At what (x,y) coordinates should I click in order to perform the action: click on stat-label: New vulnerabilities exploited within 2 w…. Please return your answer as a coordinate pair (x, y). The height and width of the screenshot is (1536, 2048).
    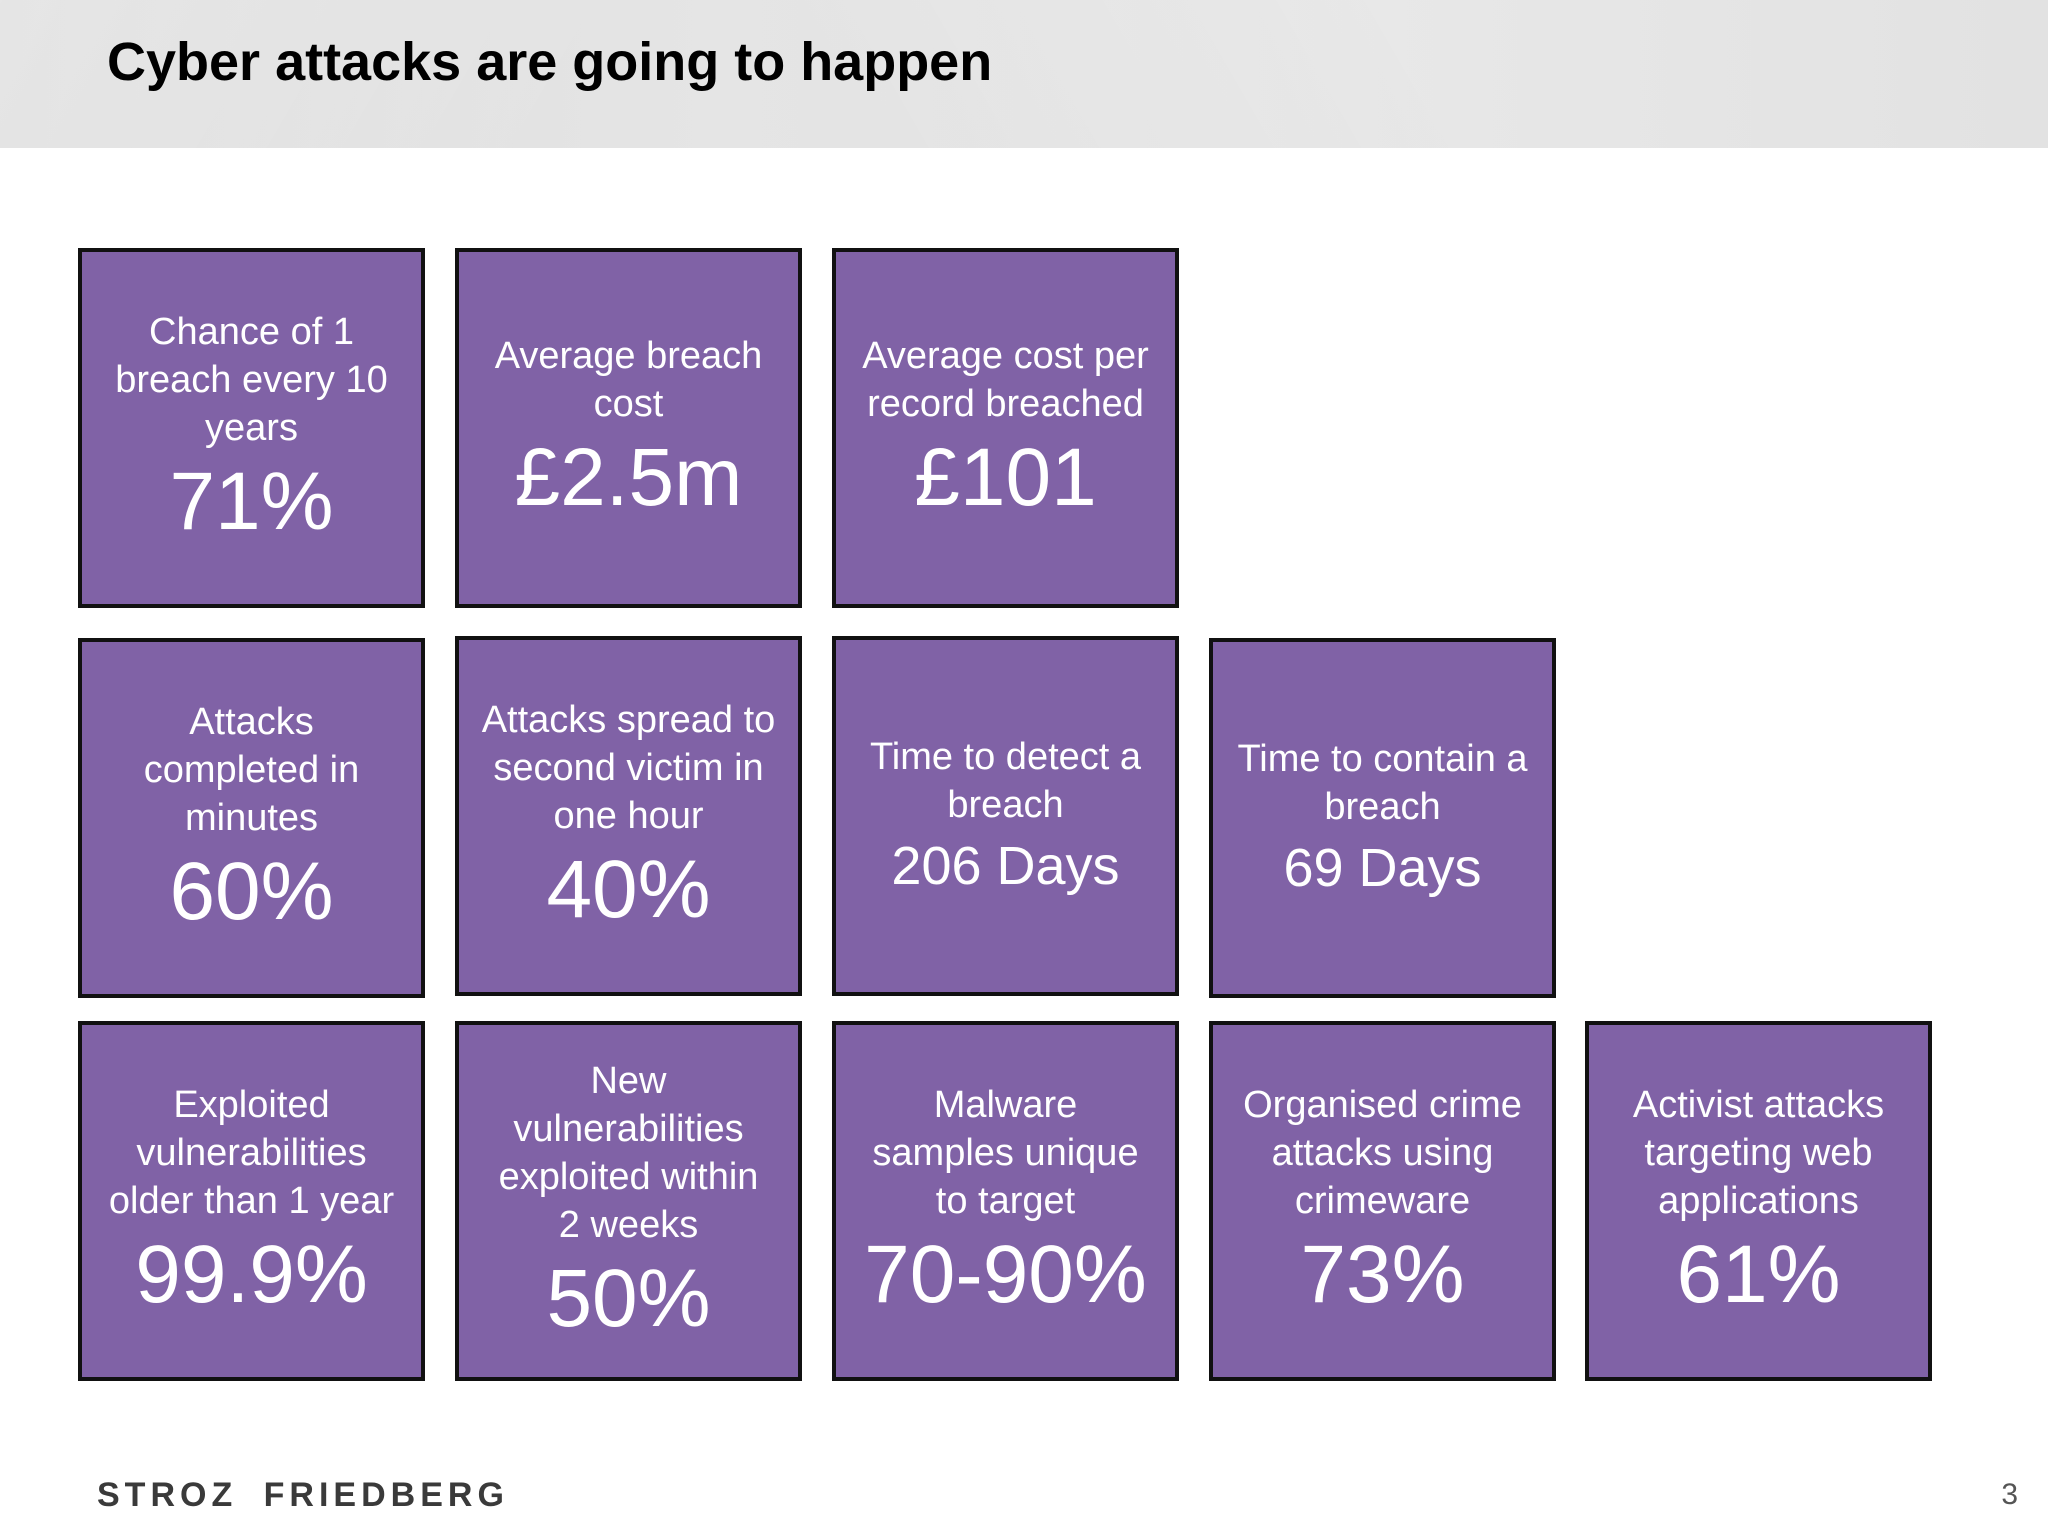
    Looking at the image, I should click on (628, 1153).